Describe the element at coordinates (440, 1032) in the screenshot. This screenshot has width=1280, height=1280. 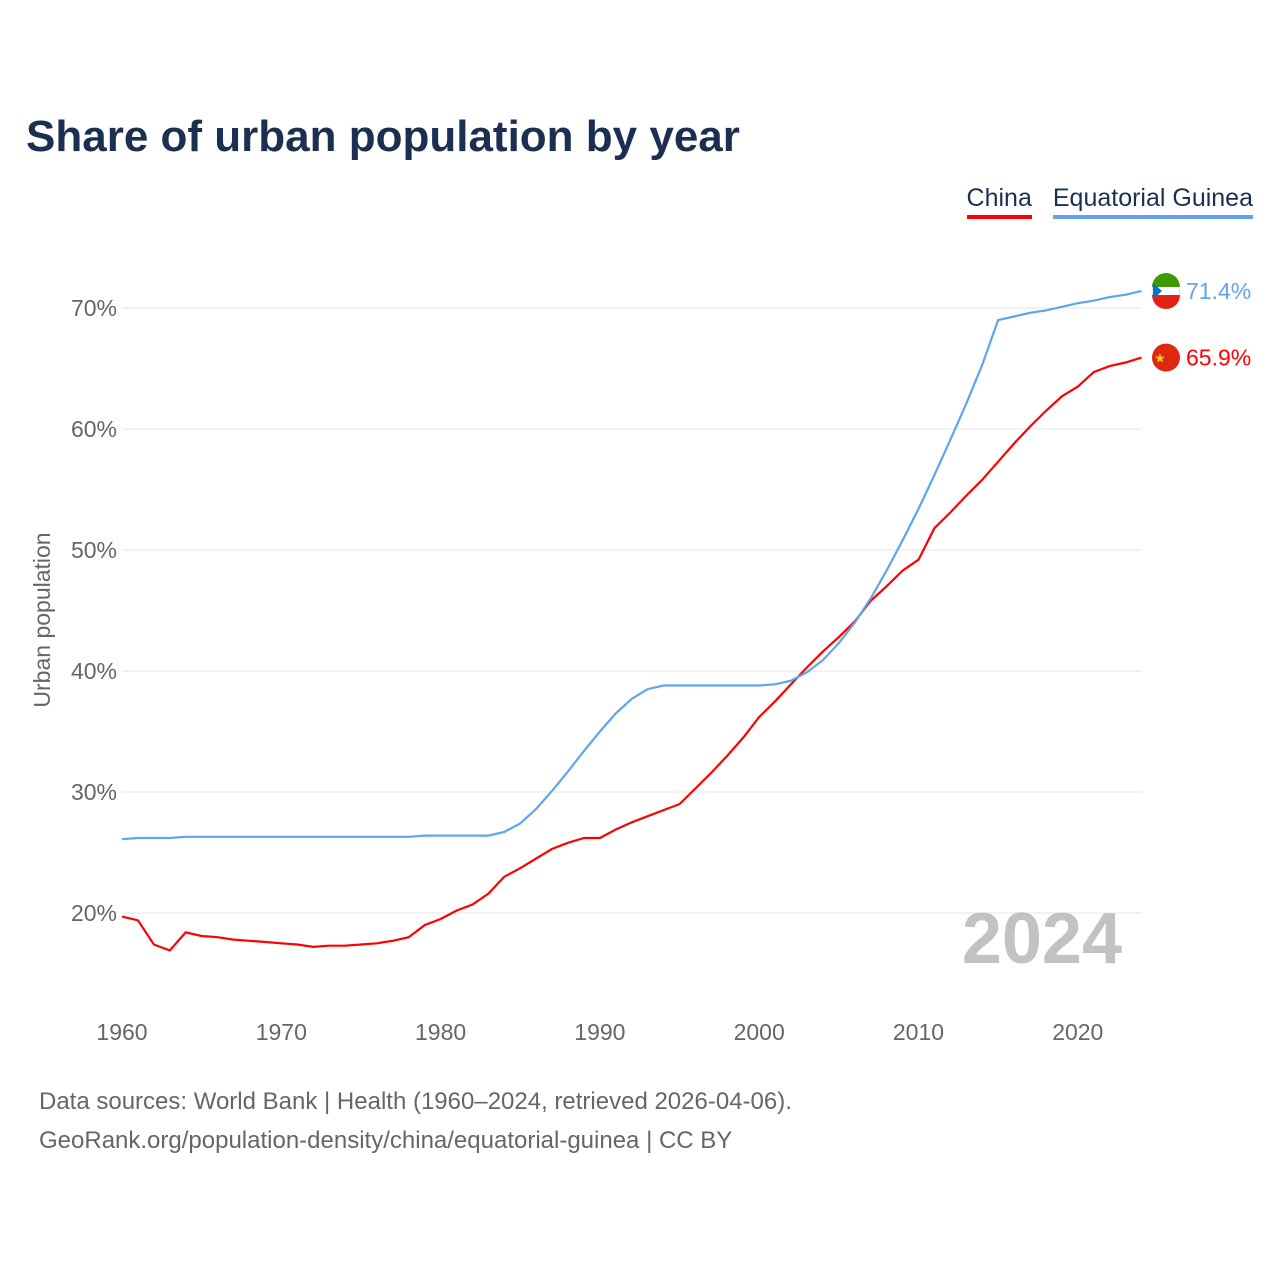
I see `x-tick-label: 1980` at that location.